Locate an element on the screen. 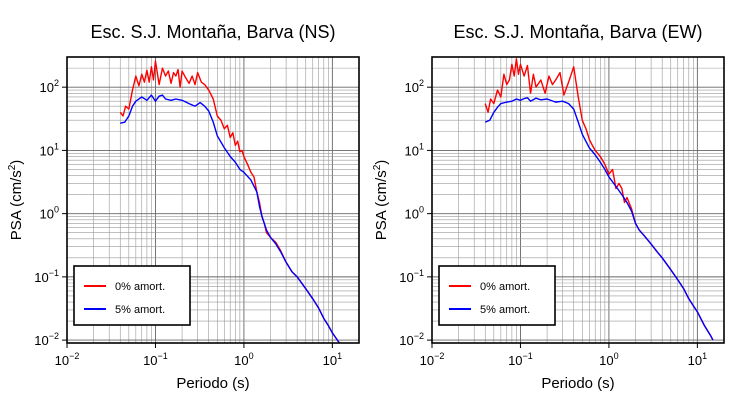 This screenshot has width=730, height=405. chart-title: Esc. S.J. Montaña, Barva (EW) is located at coordinates (577, 32).